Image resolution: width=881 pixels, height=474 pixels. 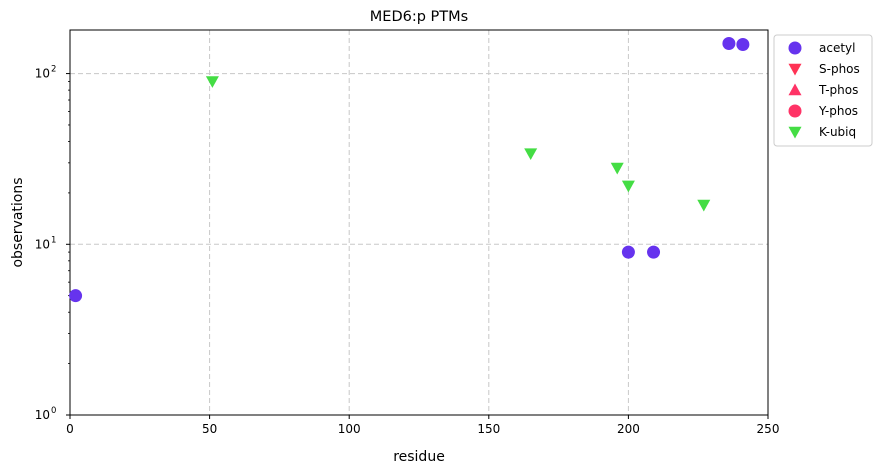 What do you see at coordinates (349, 429) in the screenshot?
I see `x-tick-label: 100` at bounding box center [349, 429].